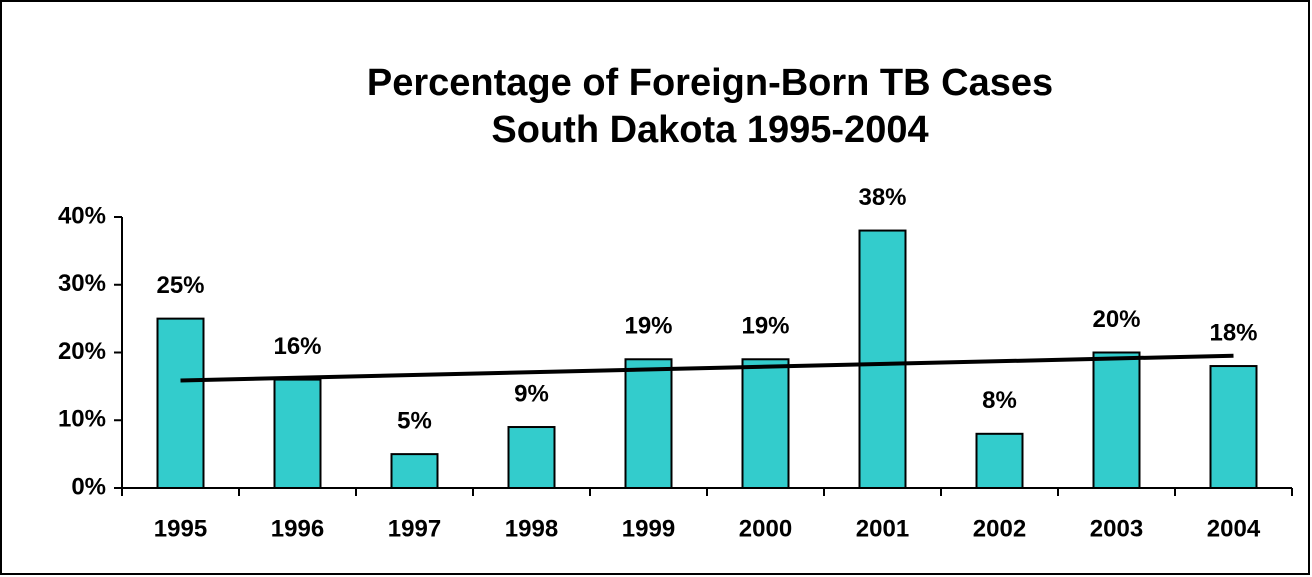  I want to click on value-label: 38%, so click(882, 197).